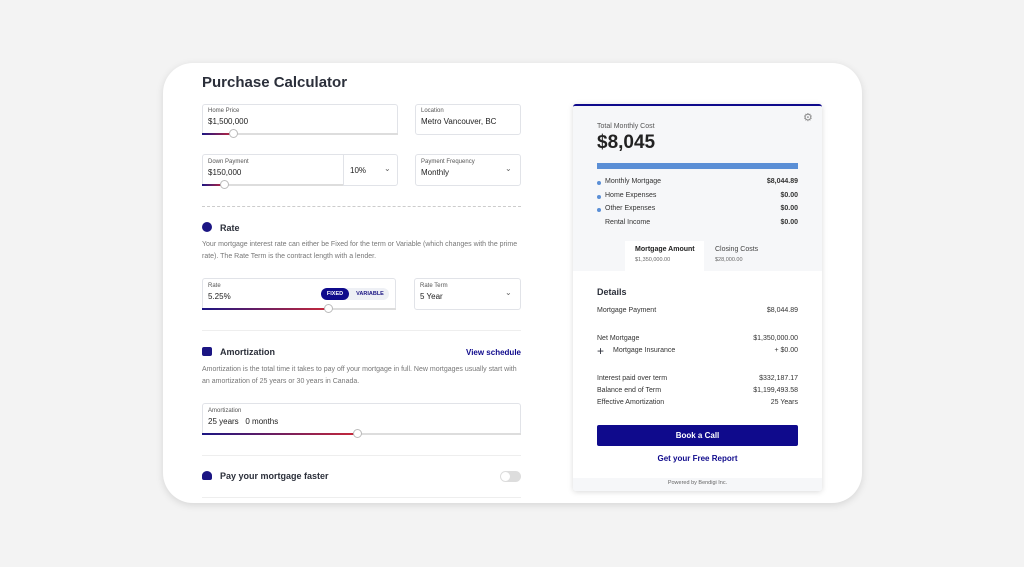  Describe the element at coordinates (626, 142) in the screenshot. I see `total-value: $8,045` at that location.